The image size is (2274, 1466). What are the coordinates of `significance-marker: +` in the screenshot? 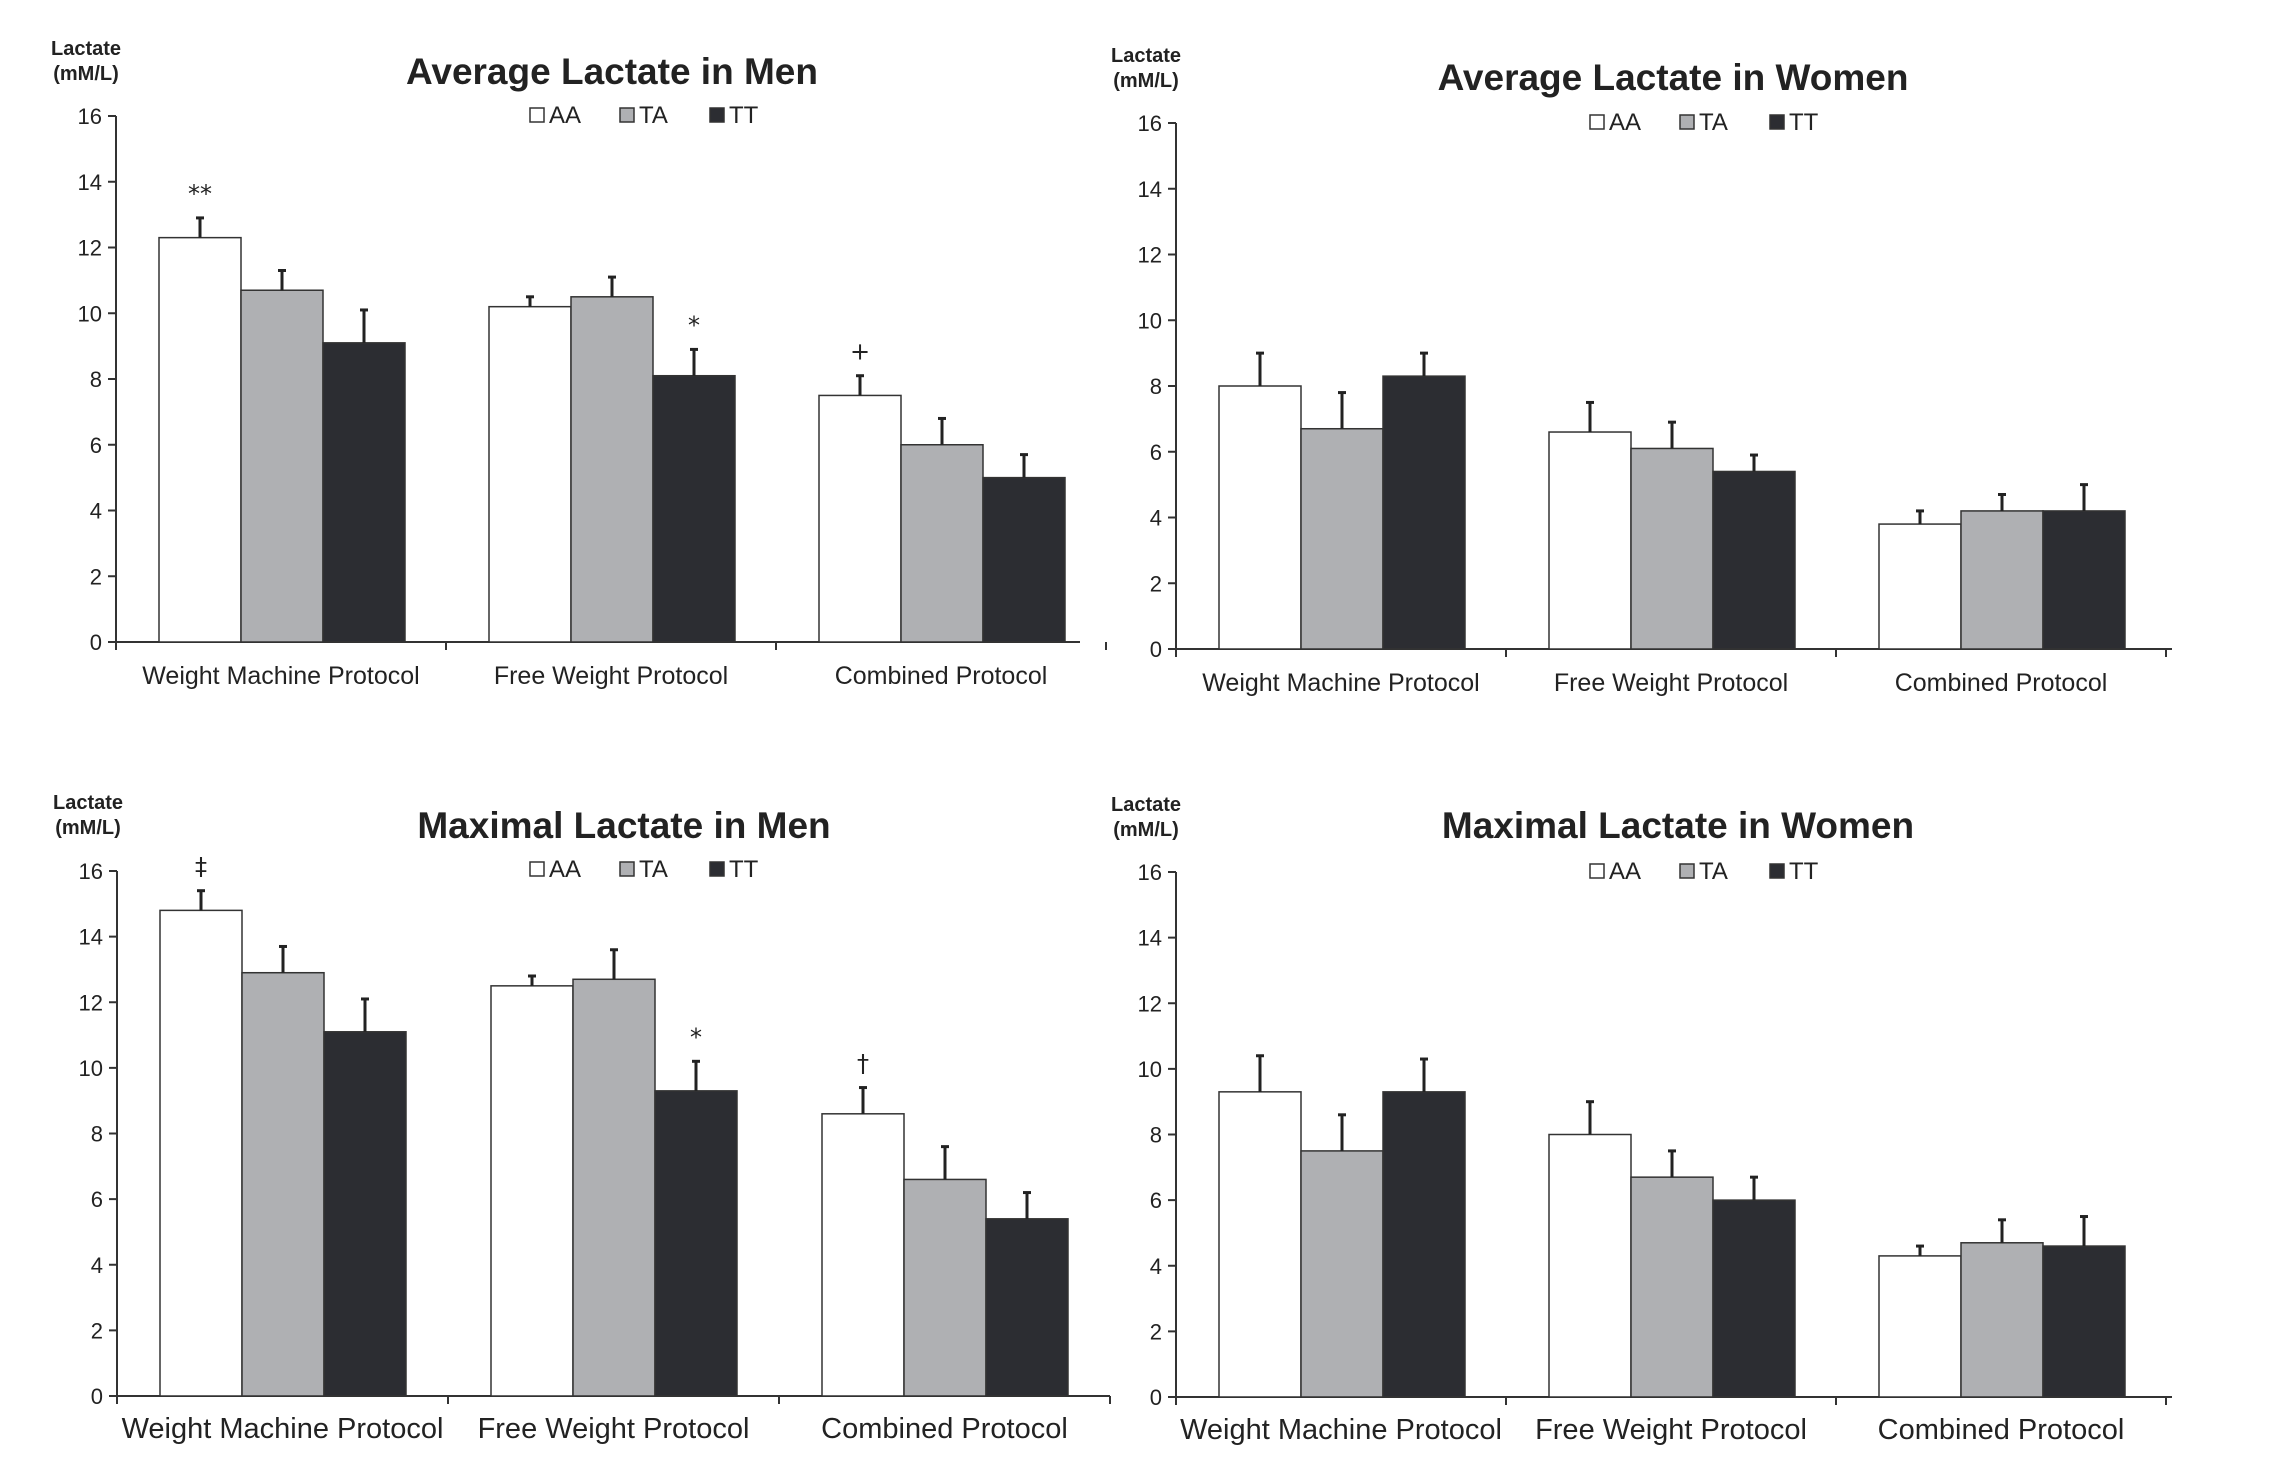 It's located at (860, 352).